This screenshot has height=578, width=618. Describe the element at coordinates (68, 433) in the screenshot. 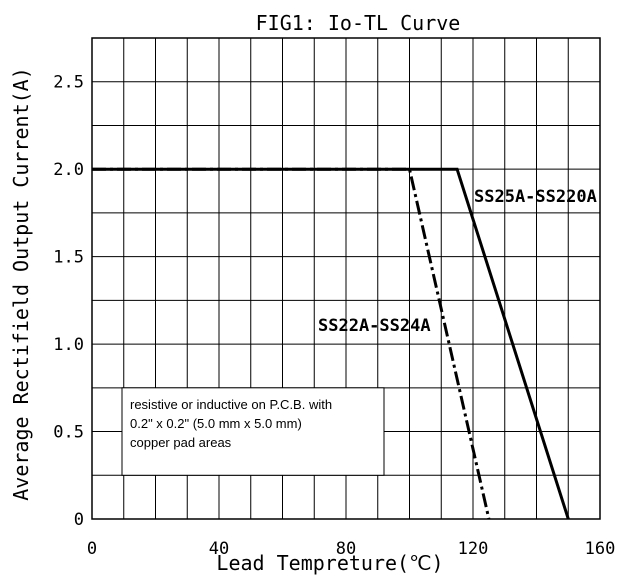

I see `y-tick-label: 0.5` at that location.